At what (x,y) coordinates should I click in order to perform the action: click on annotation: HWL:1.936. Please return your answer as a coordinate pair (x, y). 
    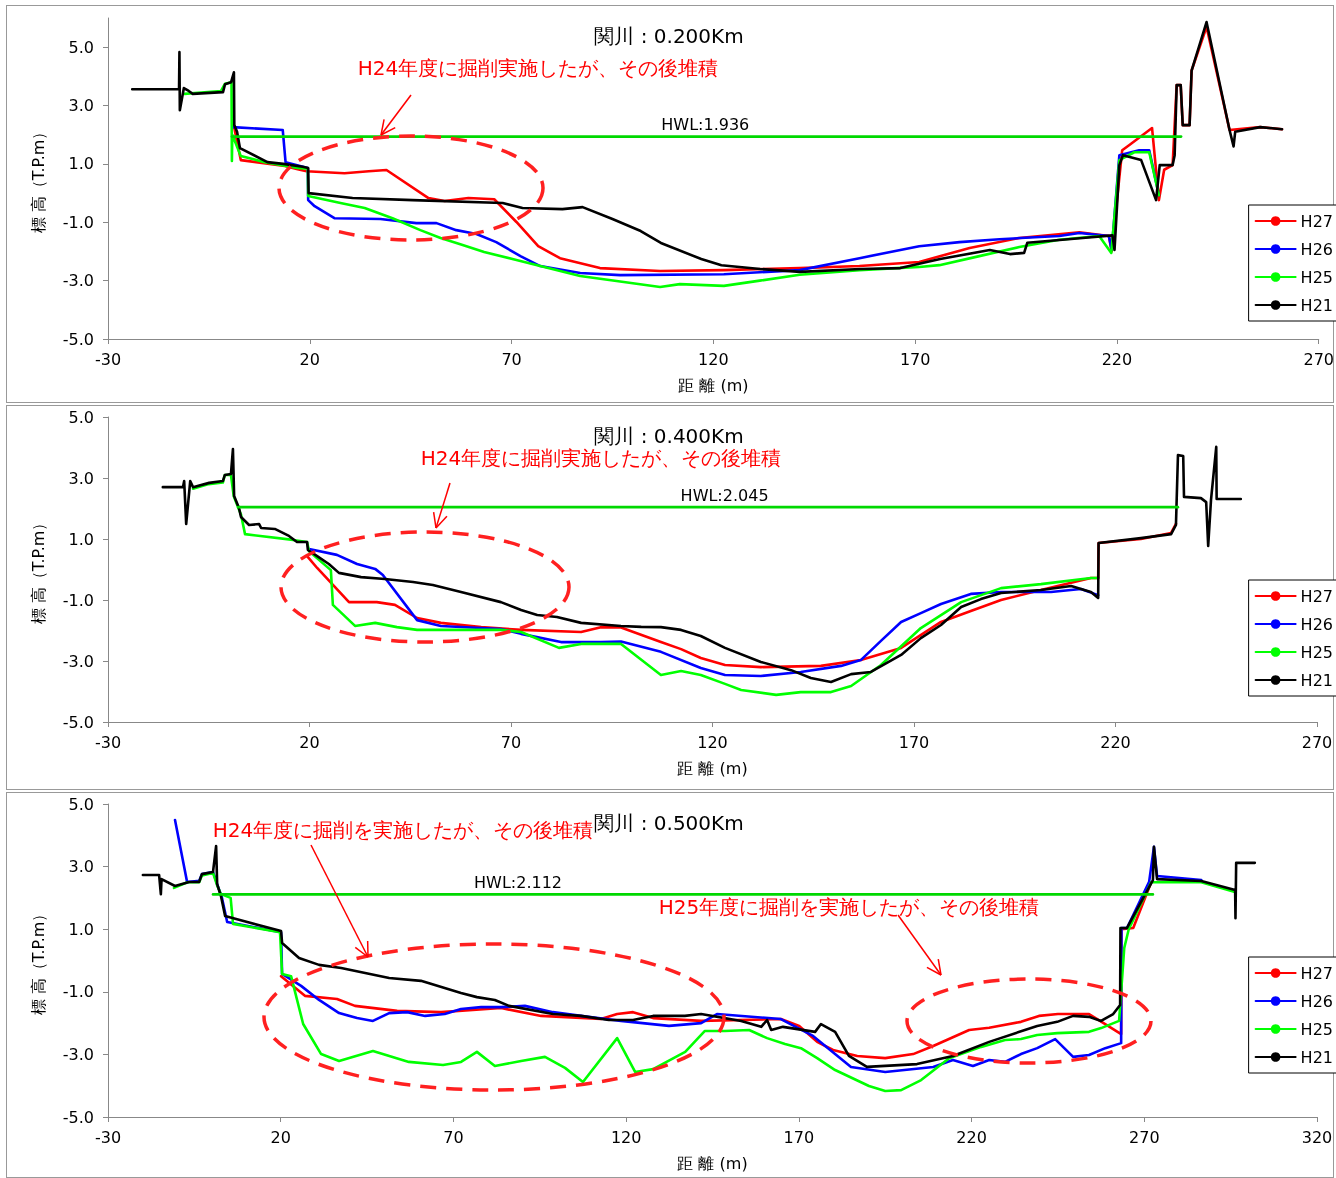
    Looking at the image, I should click on (705, 125).